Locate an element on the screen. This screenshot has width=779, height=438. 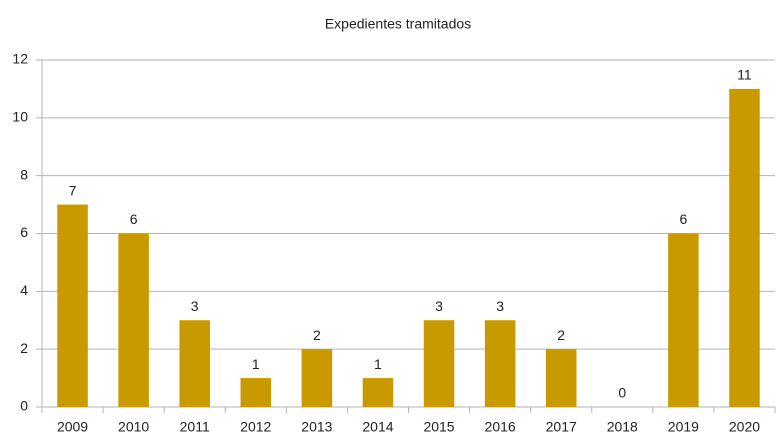
data-label: 7 is located at coordinates (73, 190).